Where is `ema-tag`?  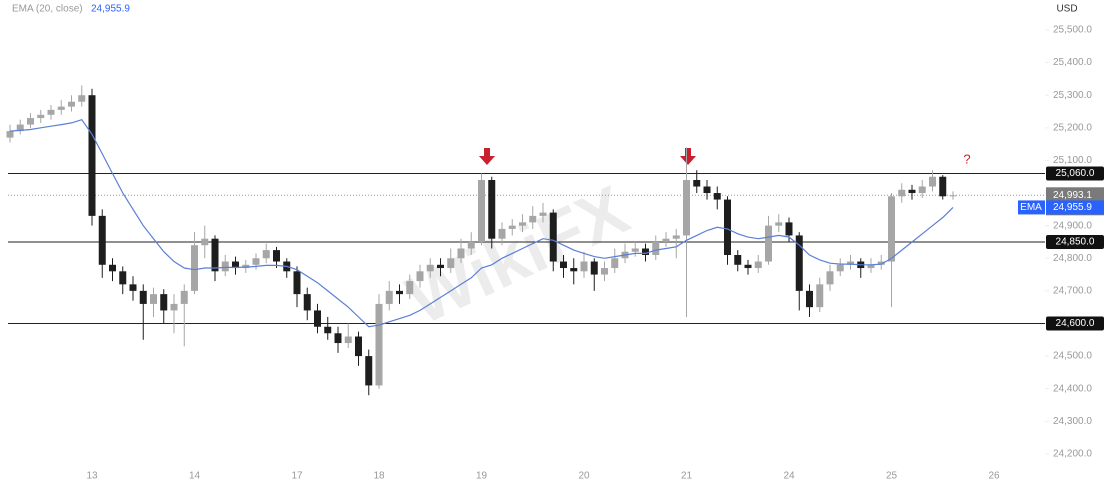
ema-tag is located at coordinates (1031, 207).